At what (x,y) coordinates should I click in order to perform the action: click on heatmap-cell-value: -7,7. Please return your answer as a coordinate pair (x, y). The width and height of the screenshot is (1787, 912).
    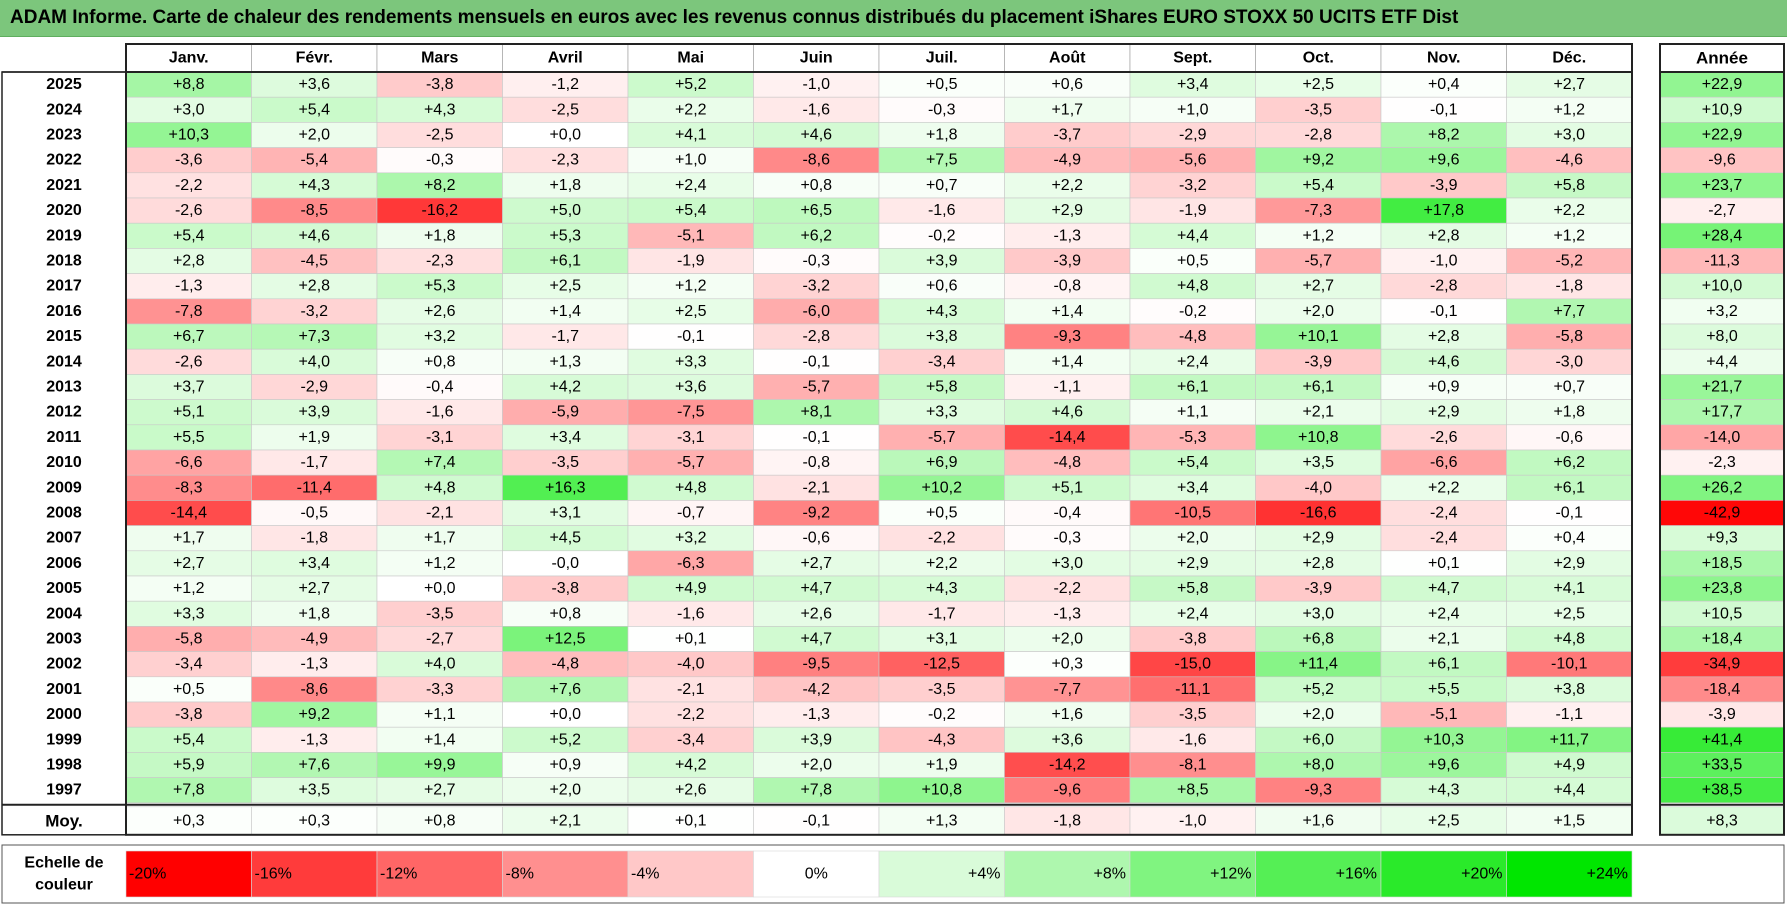
    Looking at the image, I should click on (1067, 689).